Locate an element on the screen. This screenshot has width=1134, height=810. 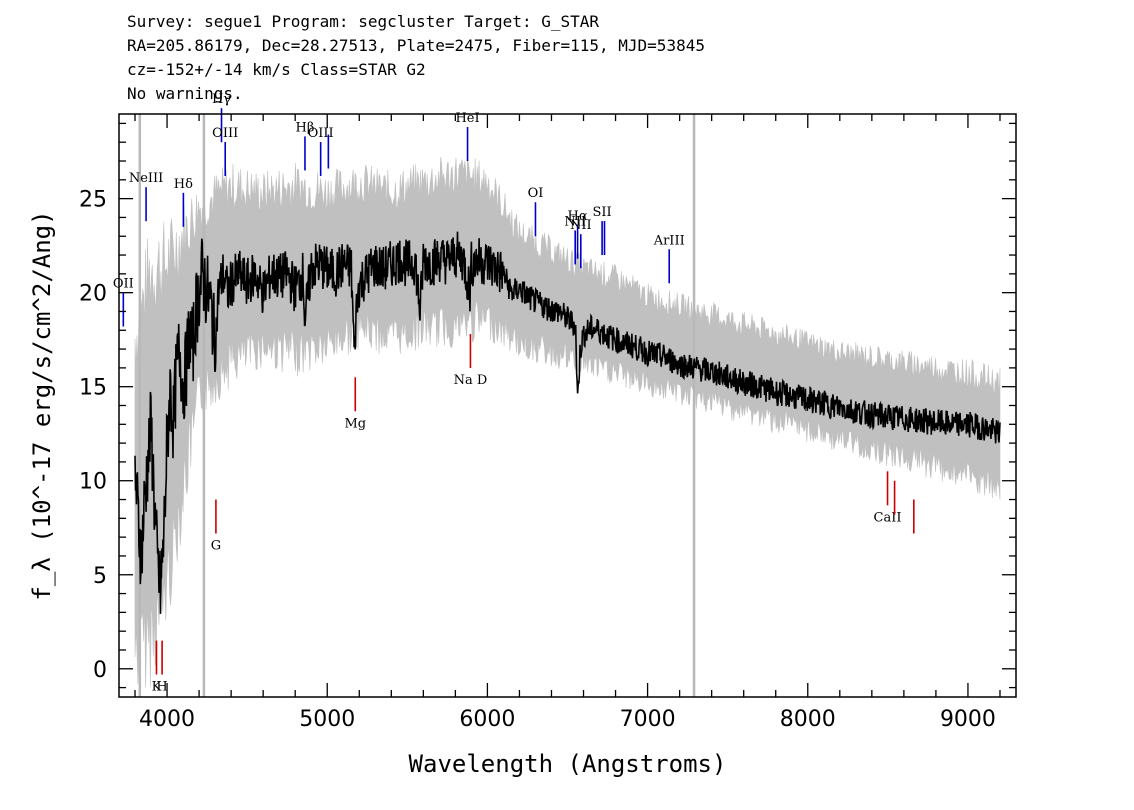
x-tick-label-3: 7000 is located at coordinates (648, 719).